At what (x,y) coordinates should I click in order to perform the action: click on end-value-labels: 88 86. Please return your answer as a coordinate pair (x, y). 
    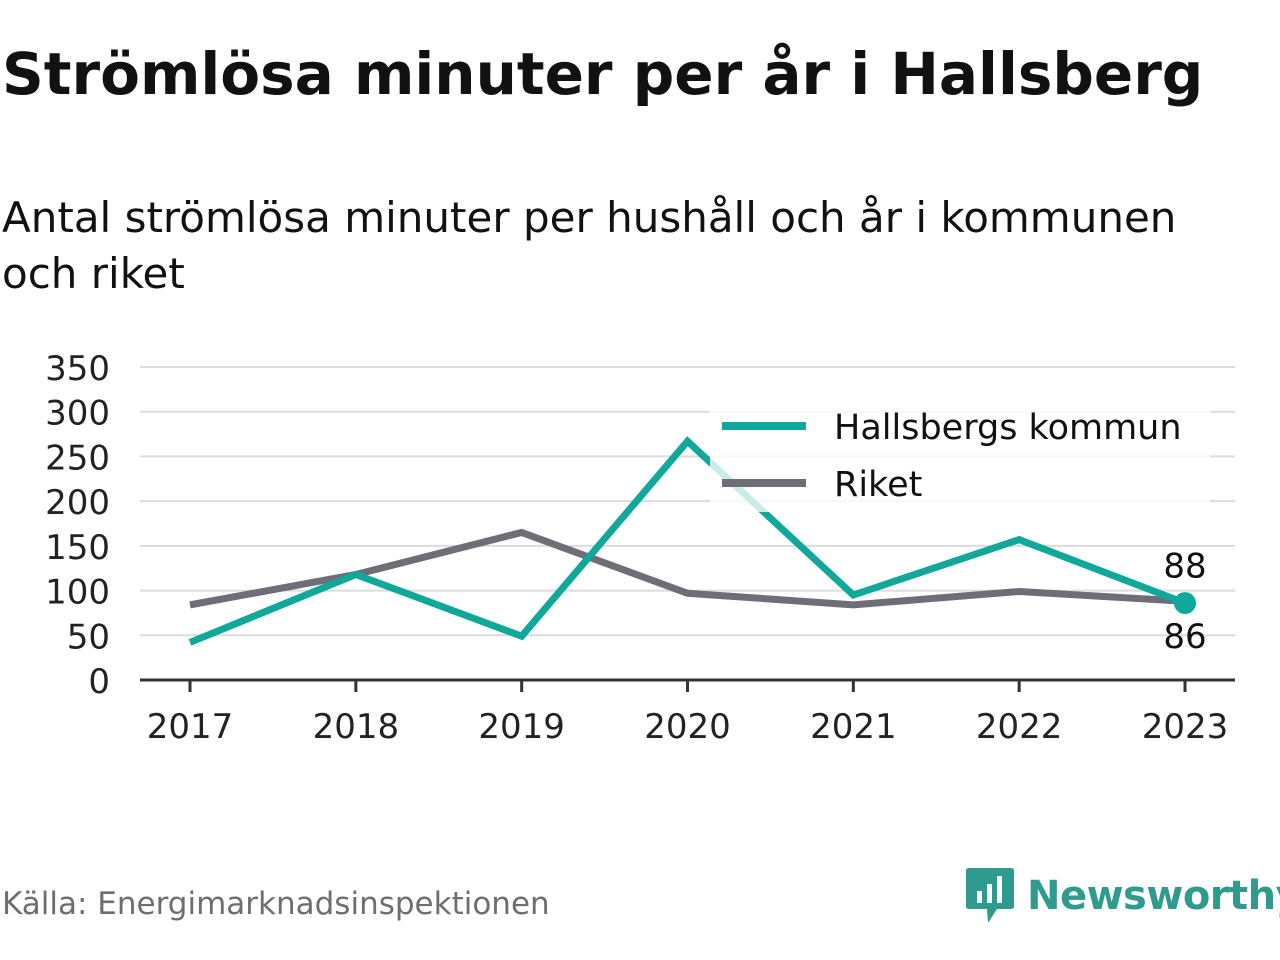
    Looking at the image, I should click on (1184, 601).